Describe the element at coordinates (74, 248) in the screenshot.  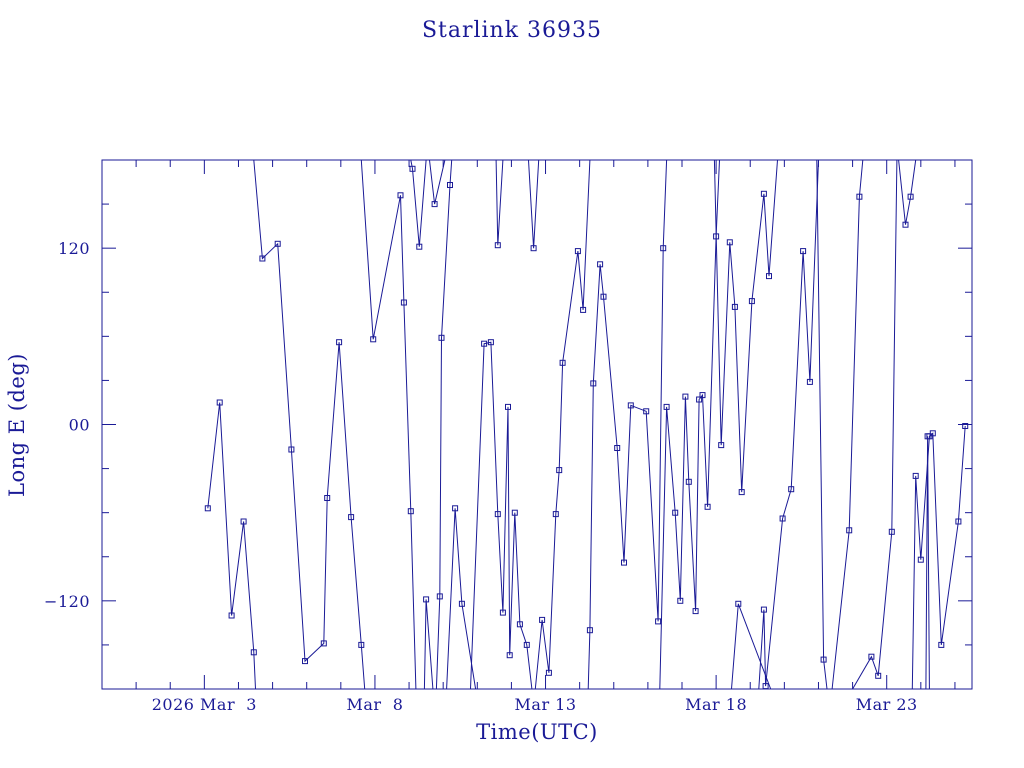
I see `y-tick-label: 120` at that location.